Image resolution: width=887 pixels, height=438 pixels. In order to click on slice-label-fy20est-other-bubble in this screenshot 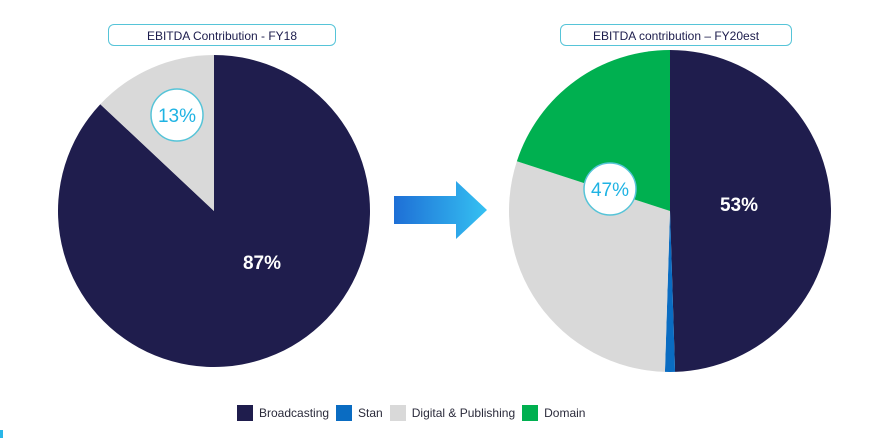, I will do `click(610, 189)`.